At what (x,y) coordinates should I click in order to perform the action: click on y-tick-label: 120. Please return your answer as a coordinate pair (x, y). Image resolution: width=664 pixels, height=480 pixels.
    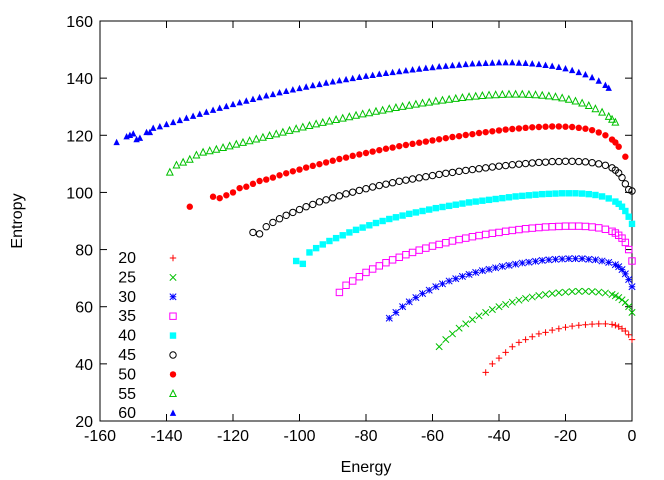
    Looking at the image, I should click on (79, 136).